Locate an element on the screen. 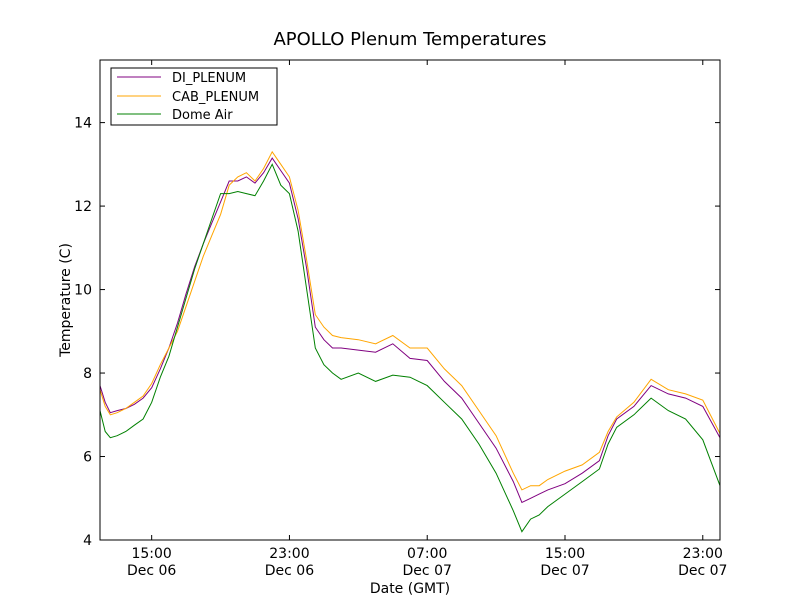 This screenshot has height=600, width=800. legend-label-dome-air: Dome Air is located at coordinates (202, 115).